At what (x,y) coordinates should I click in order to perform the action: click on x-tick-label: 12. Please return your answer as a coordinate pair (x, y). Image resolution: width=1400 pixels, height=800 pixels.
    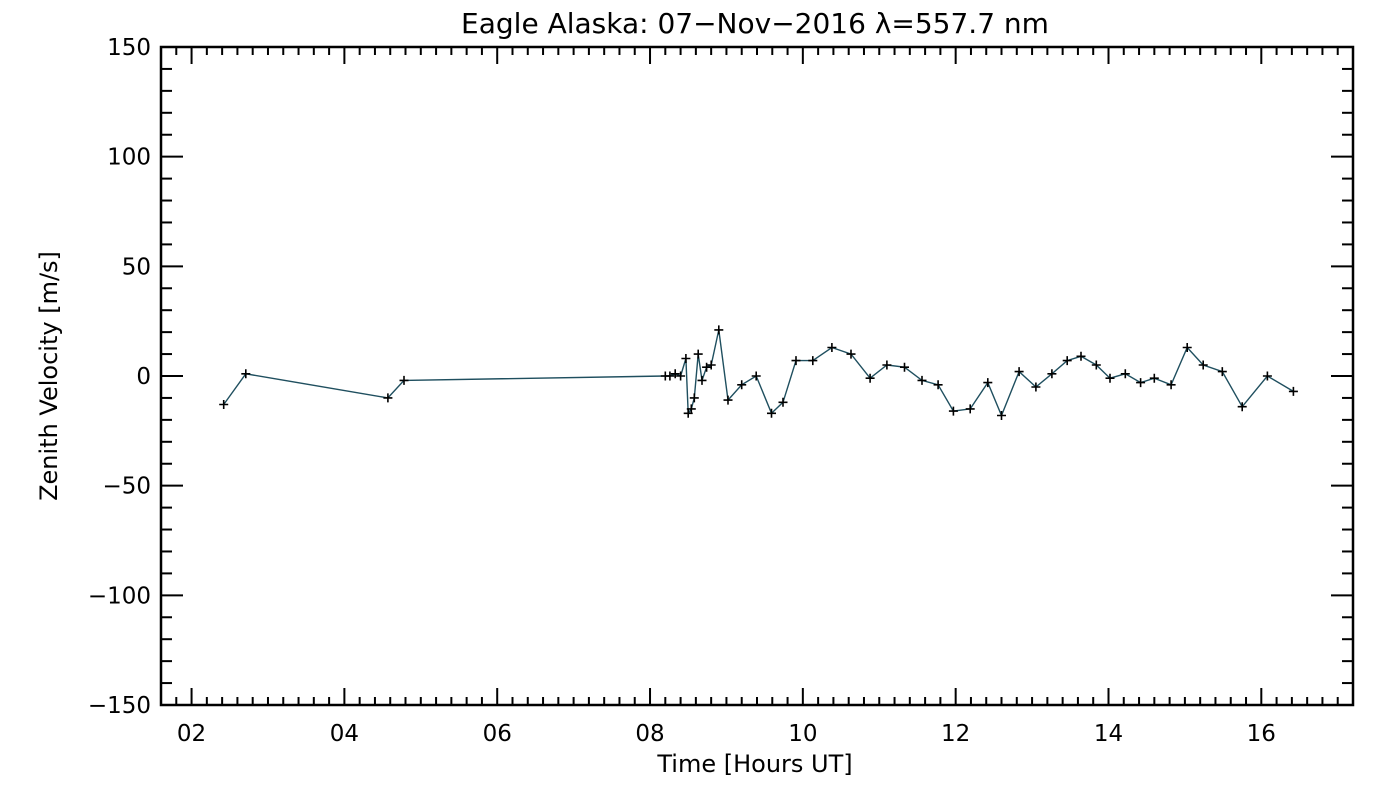
    Looking at the image, I should click on (955, 734).